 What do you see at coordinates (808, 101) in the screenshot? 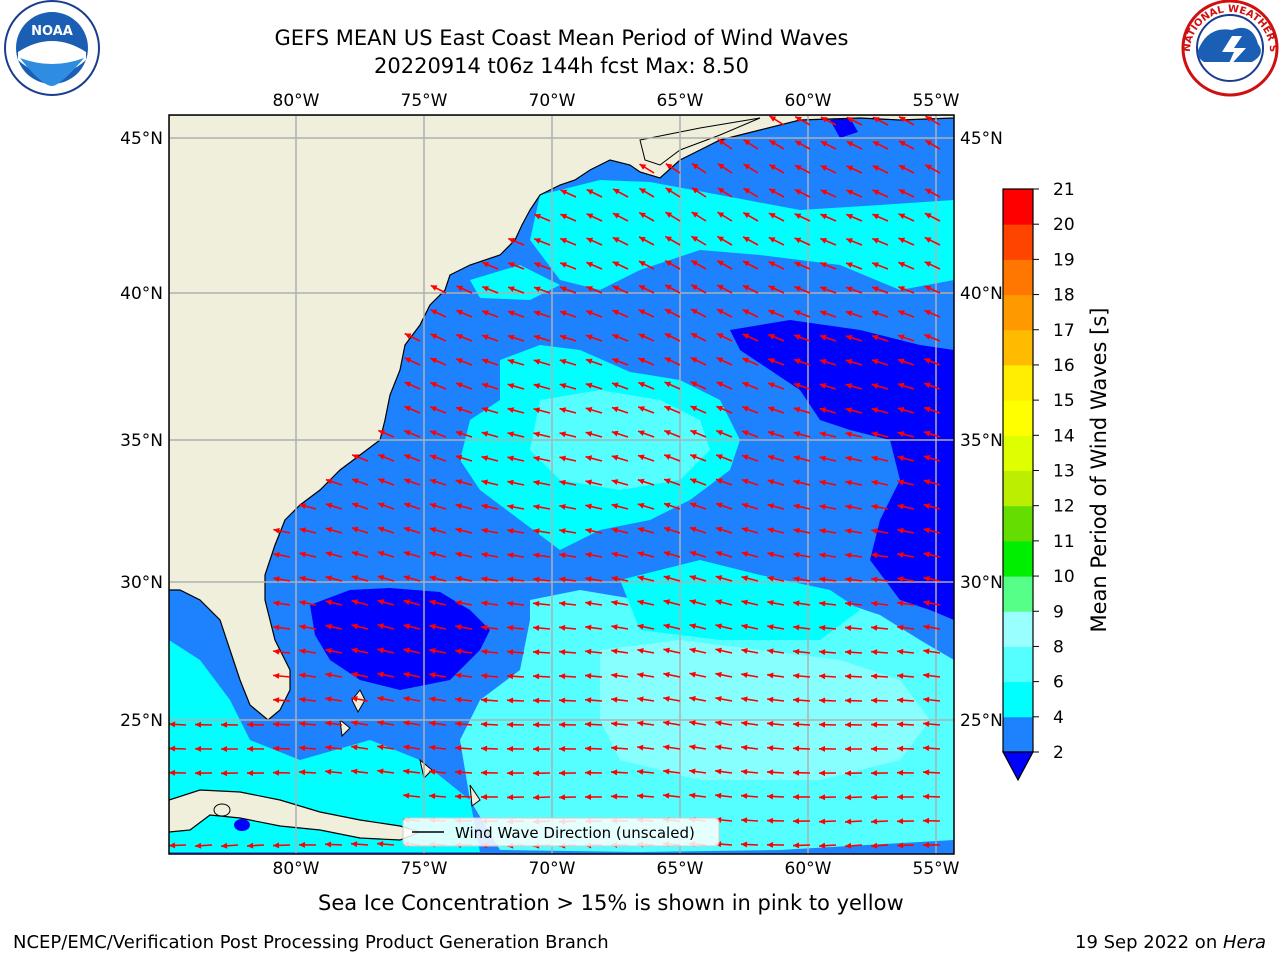
I see `lon-tick: 60°W` at bounding box center [808, 101].